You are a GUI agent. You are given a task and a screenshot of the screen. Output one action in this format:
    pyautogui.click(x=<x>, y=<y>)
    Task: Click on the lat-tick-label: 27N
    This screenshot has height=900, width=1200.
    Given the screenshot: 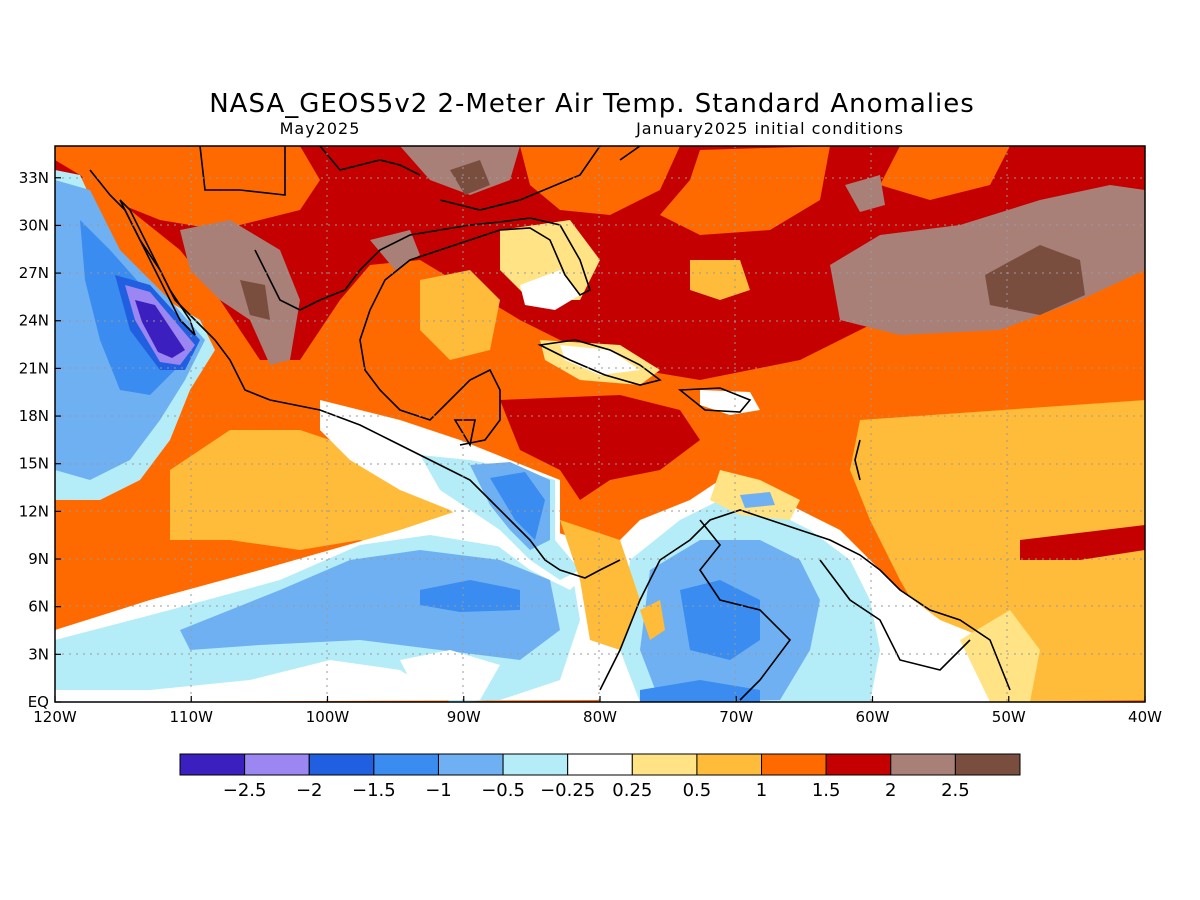 What is the action you would take?
    pyautogui.click(x=34, y=273)
    